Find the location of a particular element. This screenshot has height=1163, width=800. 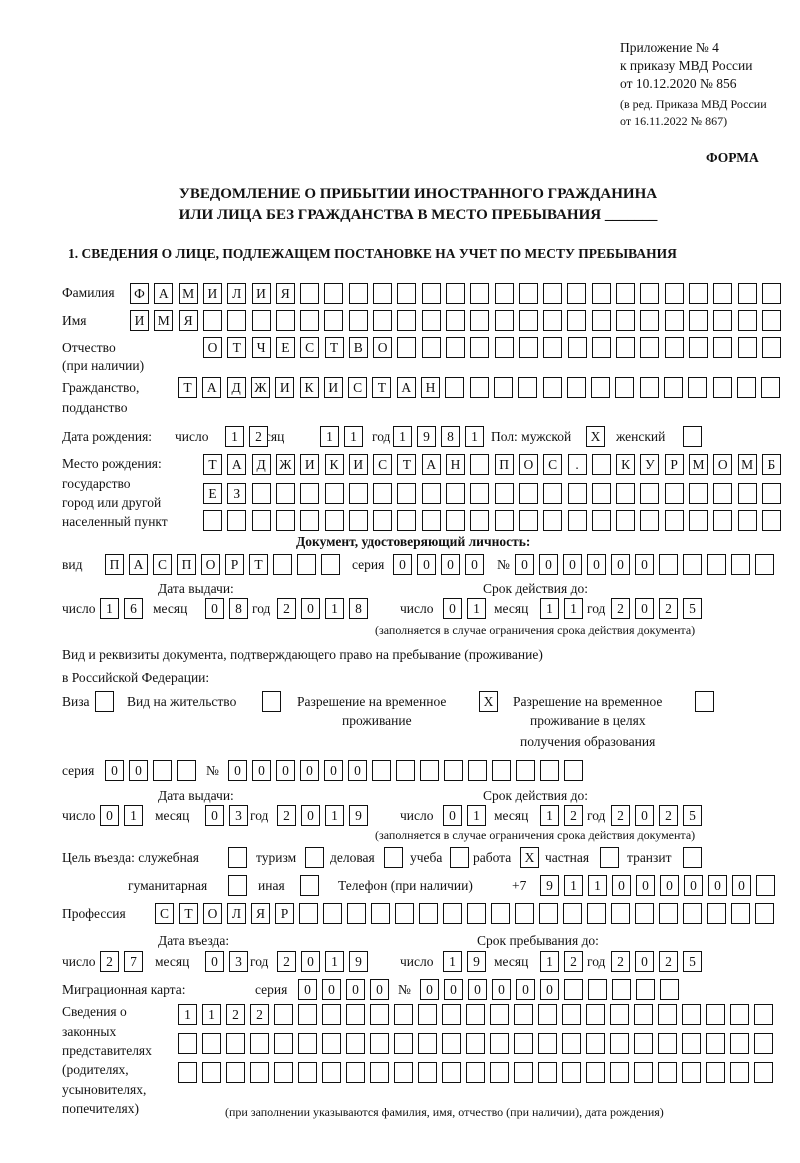

char-box: Т is located at coordinates (212, 464).